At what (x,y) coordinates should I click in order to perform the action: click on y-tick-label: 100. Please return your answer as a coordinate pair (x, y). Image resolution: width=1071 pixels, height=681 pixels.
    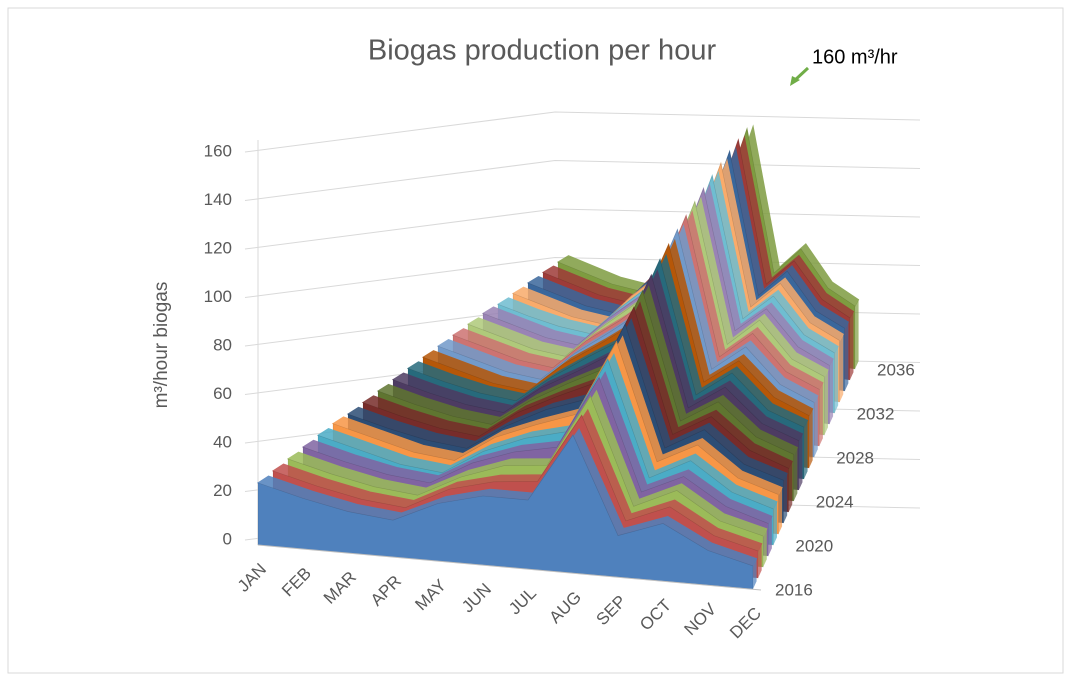
    Looking at the image, I should click on (218, 296).